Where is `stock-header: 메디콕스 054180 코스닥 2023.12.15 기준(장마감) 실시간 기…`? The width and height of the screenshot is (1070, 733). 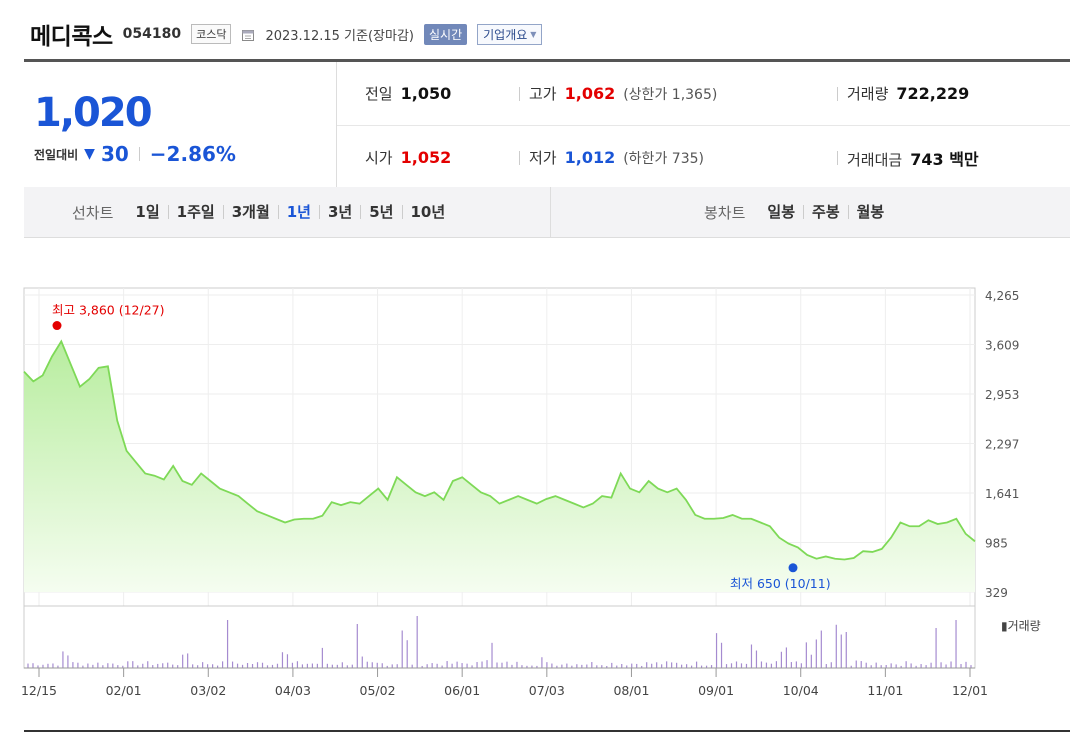 stock-header: 메디콕스 054180 코스닥 2023.12.15 기준(장마감) 실시간 기… is located at coordinates (286, 34).